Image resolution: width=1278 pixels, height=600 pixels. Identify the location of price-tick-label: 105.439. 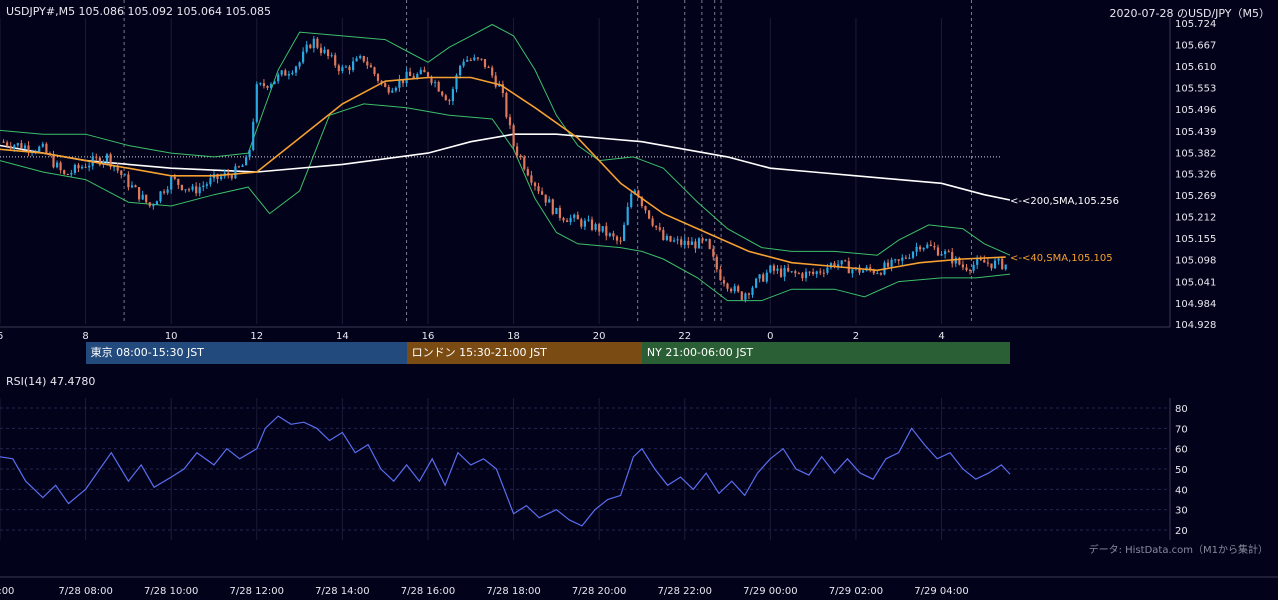
(1195, 132).